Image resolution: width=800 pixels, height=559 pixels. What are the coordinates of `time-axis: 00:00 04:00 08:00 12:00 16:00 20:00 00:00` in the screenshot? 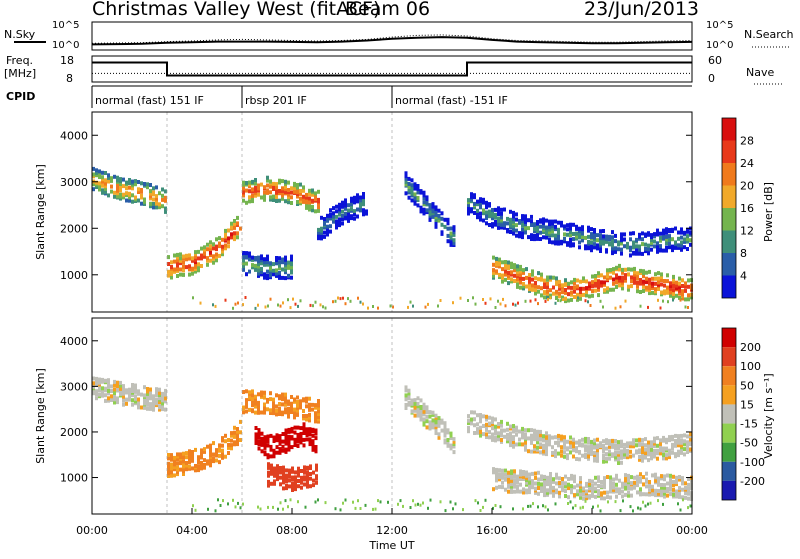 It's located at (392, 522).